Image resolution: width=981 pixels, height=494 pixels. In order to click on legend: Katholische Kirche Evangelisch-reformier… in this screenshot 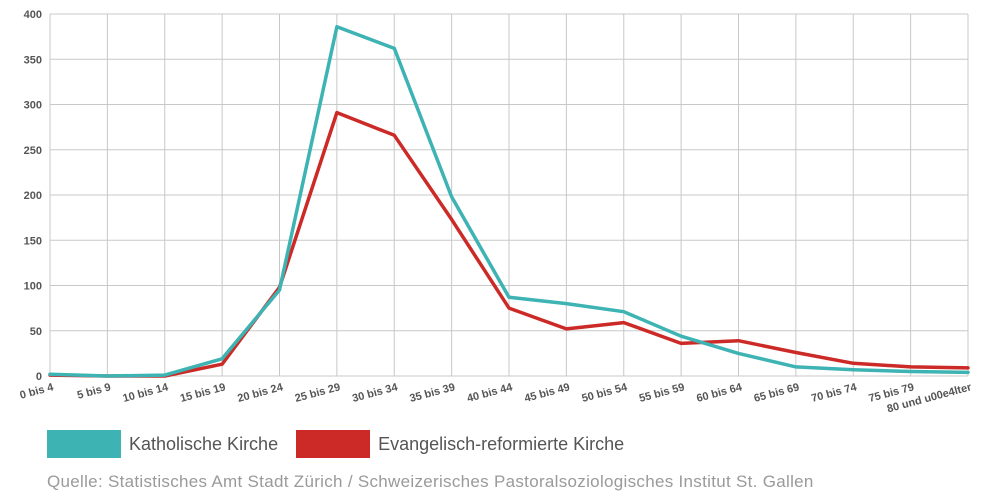, I will do `click(344, 444)`.